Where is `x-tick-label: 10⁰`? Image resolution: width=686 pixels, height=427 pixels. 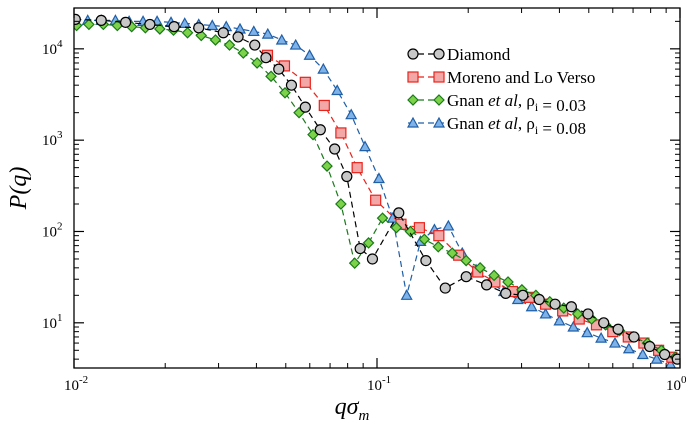 x-tick-label: 10⁰ is located at coordinates (676, 384).